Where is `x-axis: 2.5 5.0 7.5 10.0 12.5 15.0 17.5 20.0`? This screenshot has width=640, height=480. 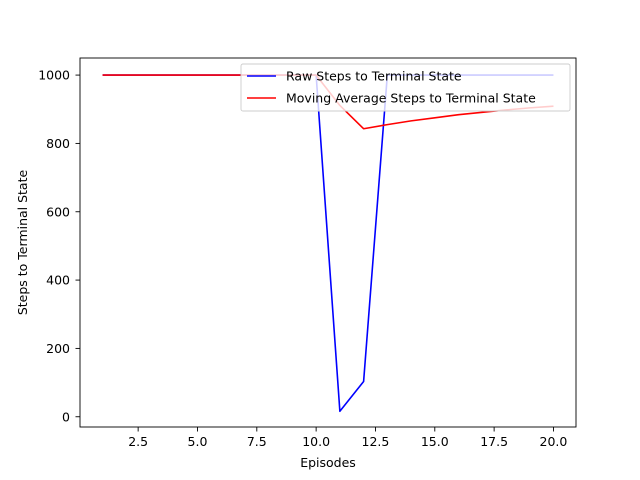
x-axis: 2.5 5.0 7.5 10.0 12.5 15.0 17.5 20.0 is located at coordinates (347, 438).